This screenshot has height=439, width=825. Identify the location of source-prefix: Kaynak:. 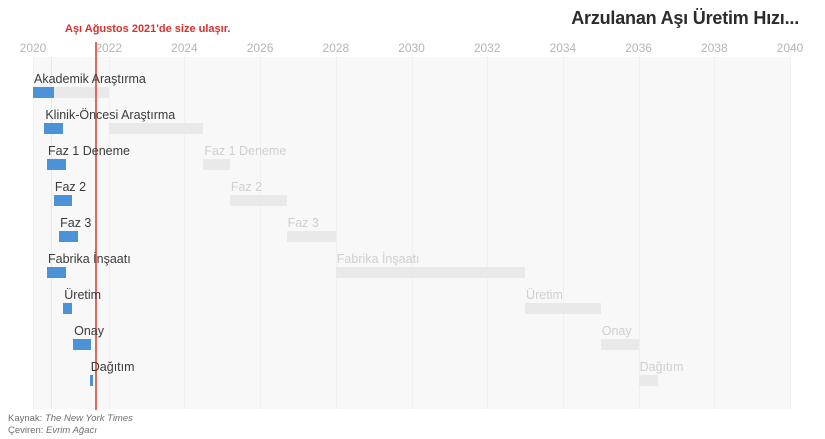
(26, 418).